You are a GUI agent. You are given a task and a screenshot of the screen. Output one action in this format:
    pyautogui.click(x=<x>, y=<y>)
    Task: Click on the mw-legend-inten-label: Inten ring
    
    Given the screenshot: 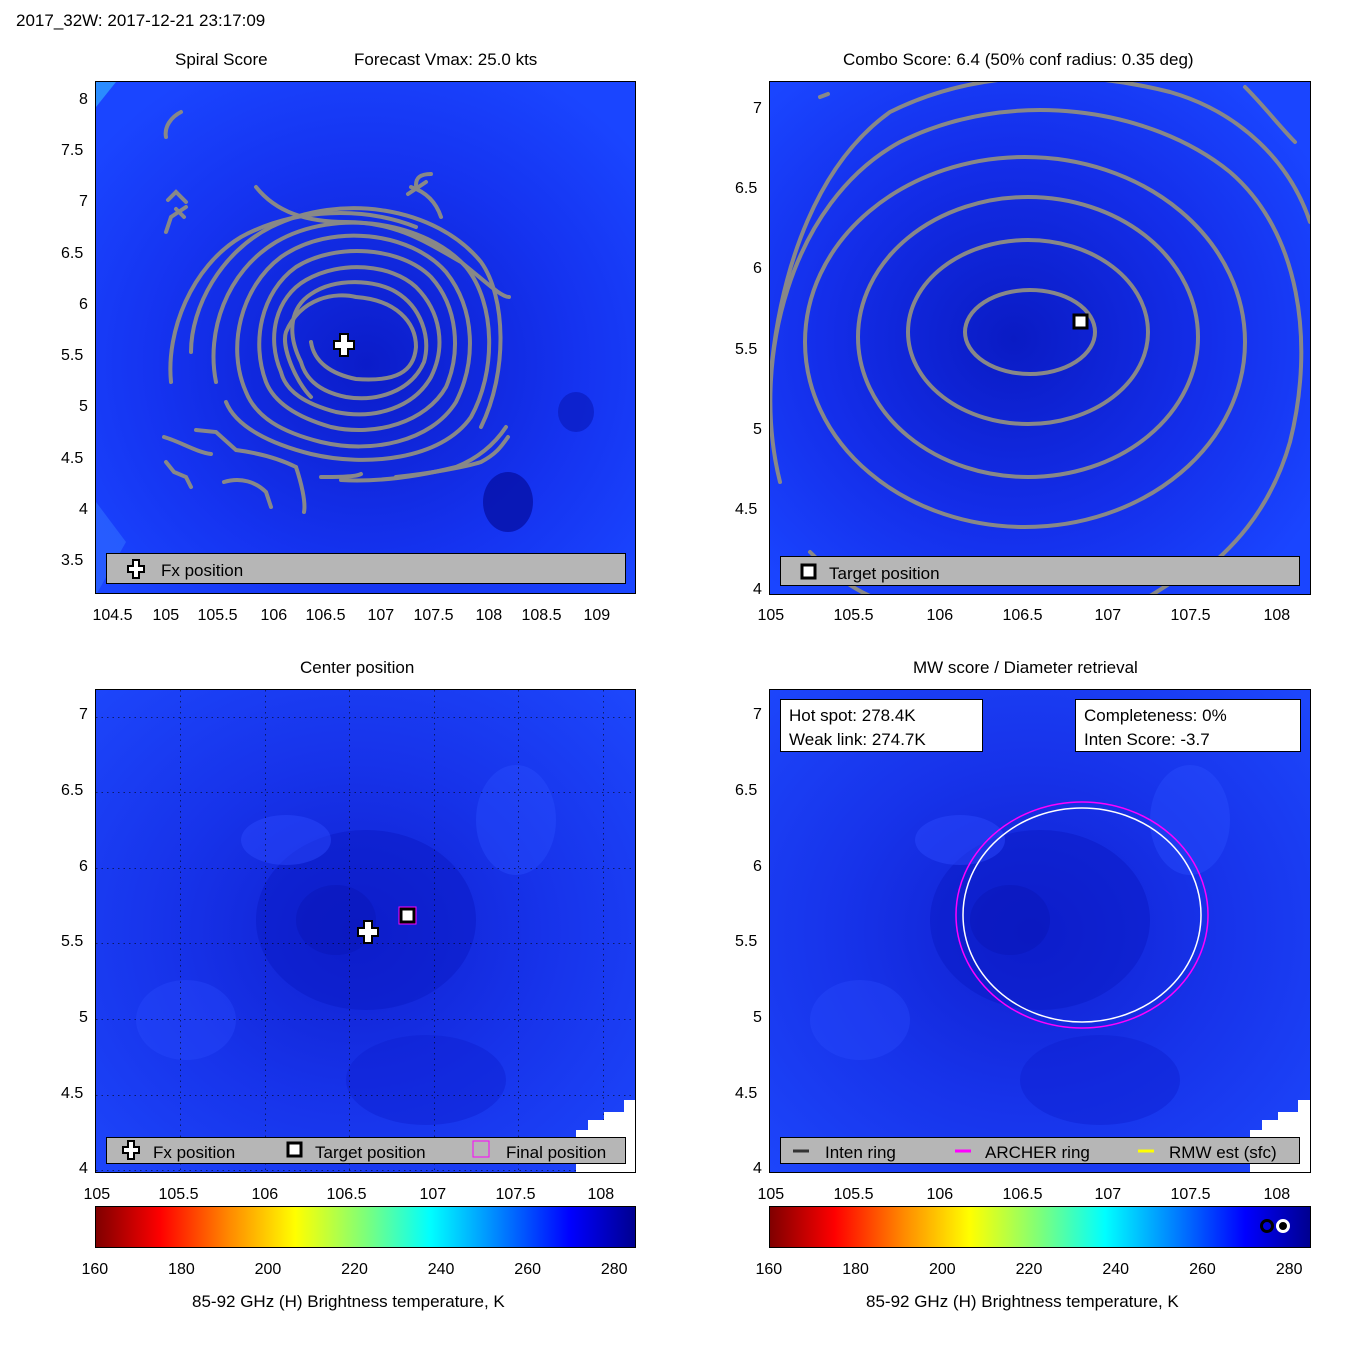 What is the action you would take?
    pyautogui.click(x=860, y=1152)
    